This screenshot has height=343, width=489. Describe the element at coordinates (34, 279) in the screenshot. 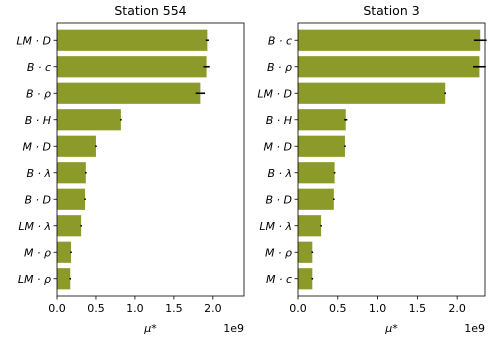

I see `y-tick-label: LM · ρ` at that location.